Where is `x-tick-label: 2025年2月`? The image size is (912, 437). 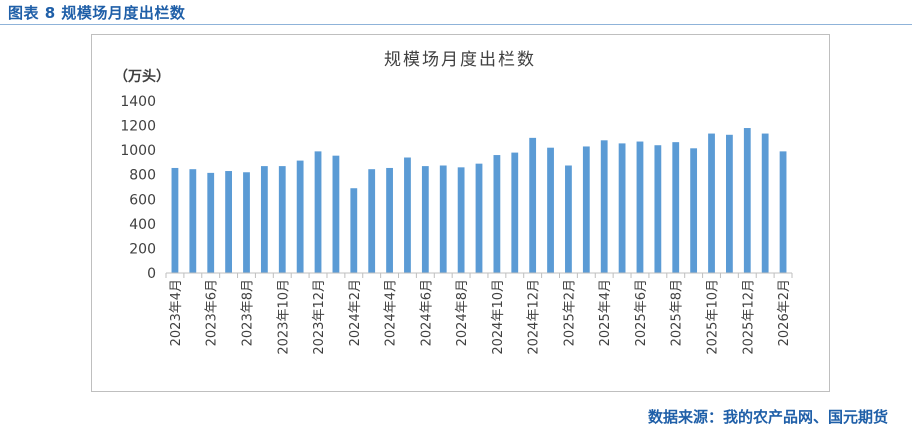
x-tick-label: 2025年2月 is located at coordinates (569, 312).